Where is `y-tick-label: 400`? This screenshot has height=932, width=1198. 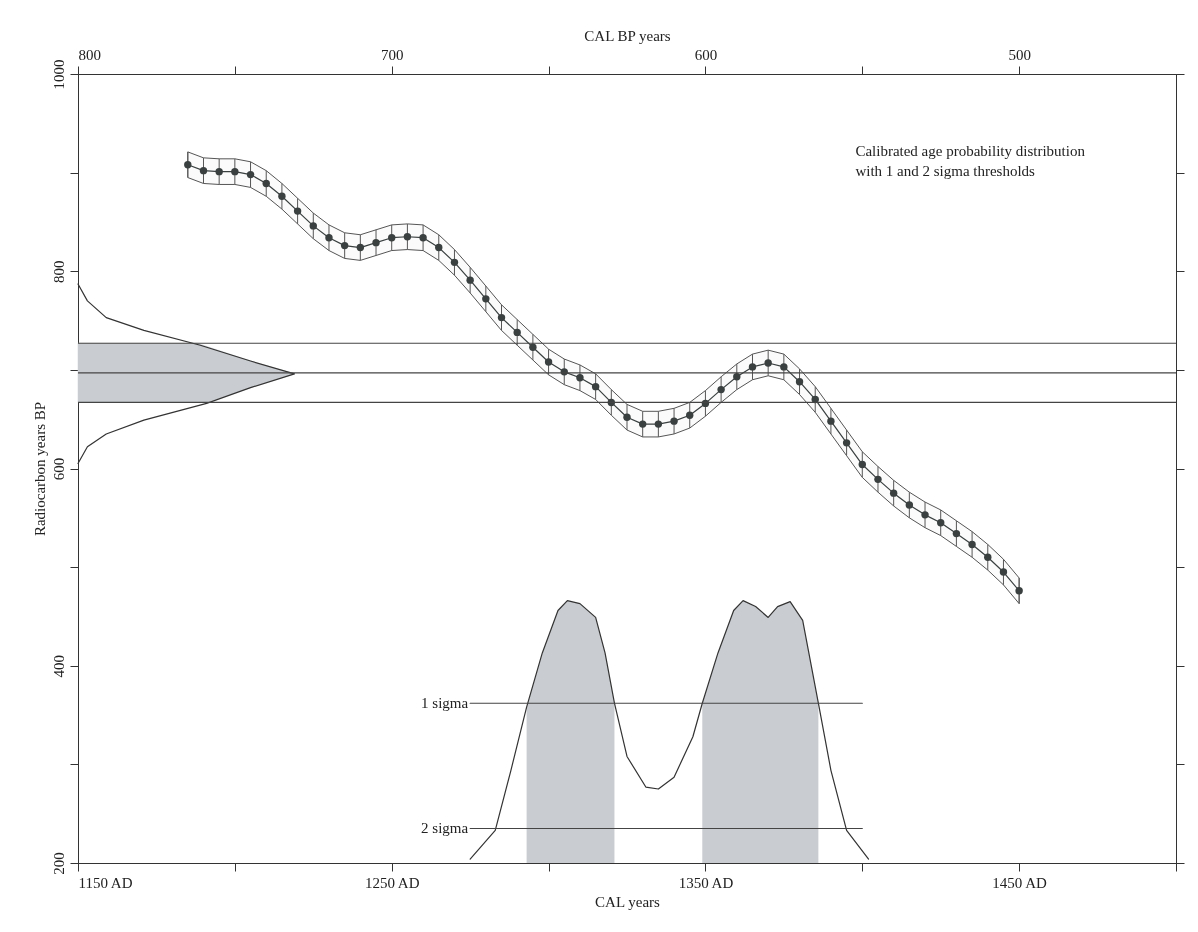
y-tick-label: 400 is located at coordinates (58, 666).